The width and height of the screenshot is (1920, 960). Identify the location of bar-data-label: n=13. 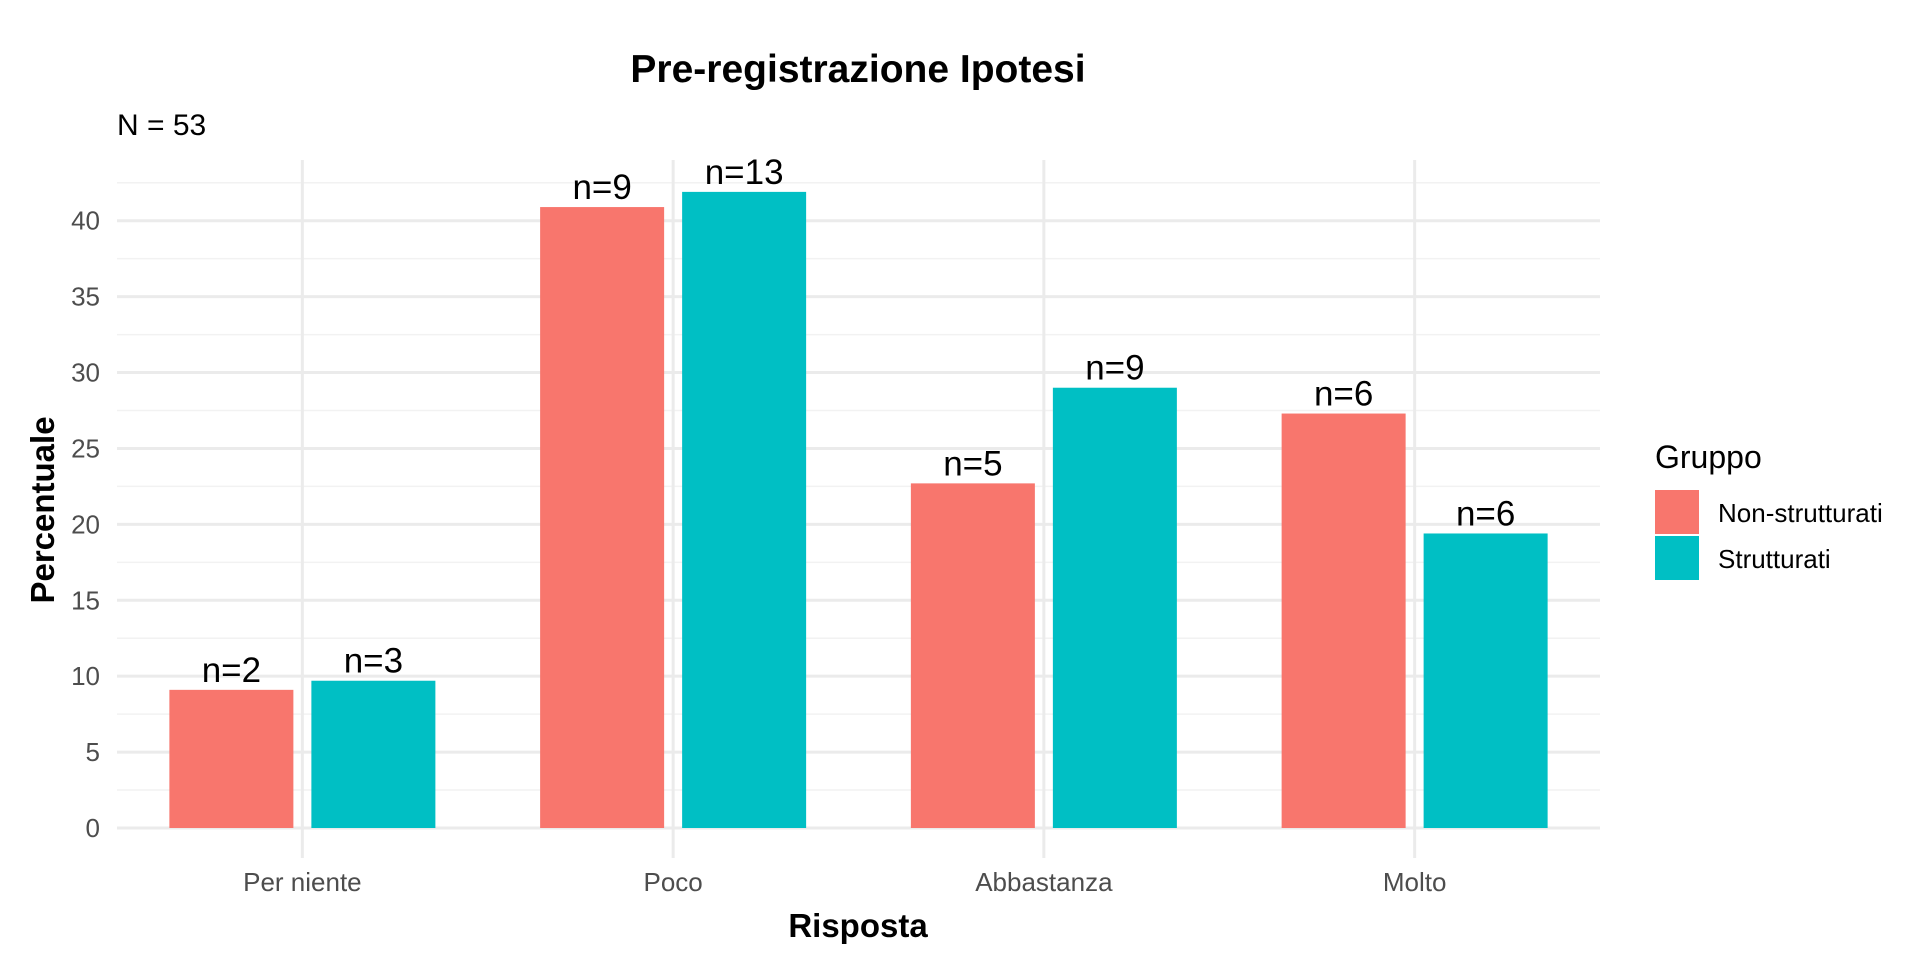
(744, 172).